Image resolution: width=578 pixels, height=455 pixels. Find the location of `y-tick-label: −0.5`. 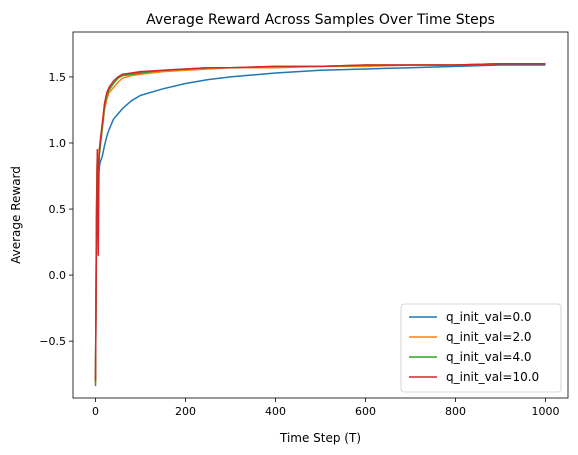

y-tick-label: −0.5 is located at coordinates (52, 341).